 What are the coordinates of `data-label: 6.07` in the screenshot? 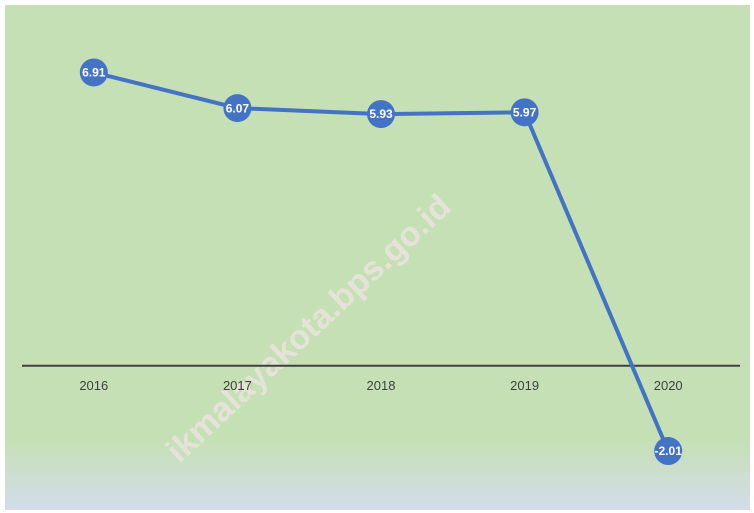 It's located at (238, 108).